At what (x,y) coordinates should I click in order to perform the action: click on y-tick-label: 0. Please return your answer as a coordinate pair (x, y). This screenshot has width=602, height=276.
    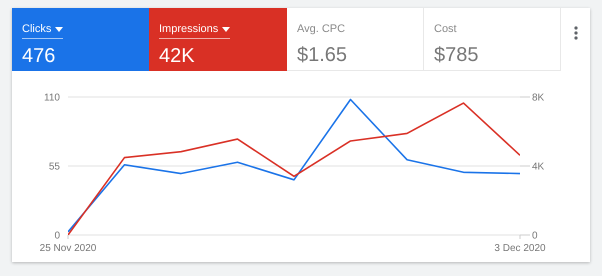
    Looking at the image, I should click on (57, 236).